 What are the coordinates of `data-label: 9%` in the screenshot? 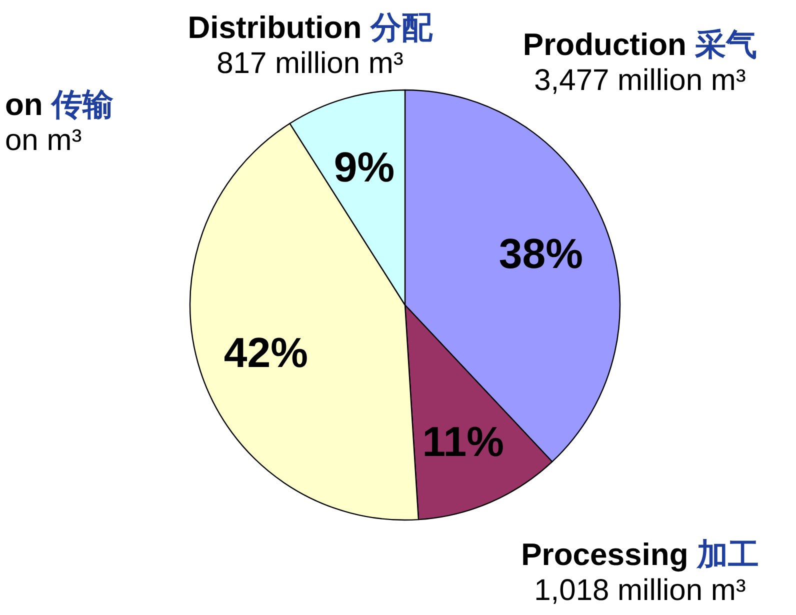 It's located at (364, 167).